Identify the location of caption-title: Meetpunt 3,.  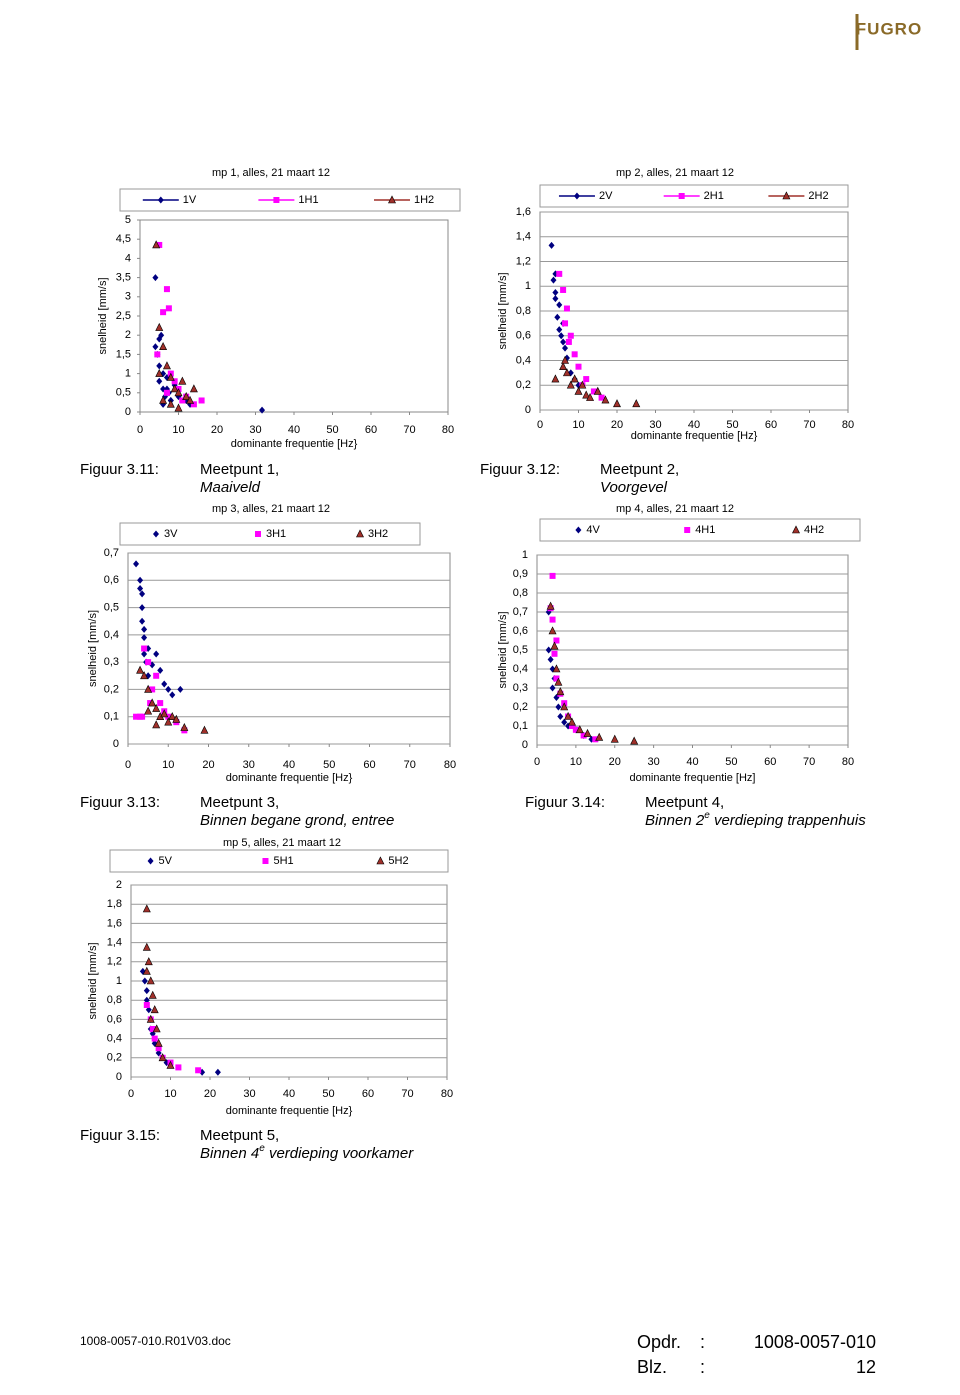
(239, 802).